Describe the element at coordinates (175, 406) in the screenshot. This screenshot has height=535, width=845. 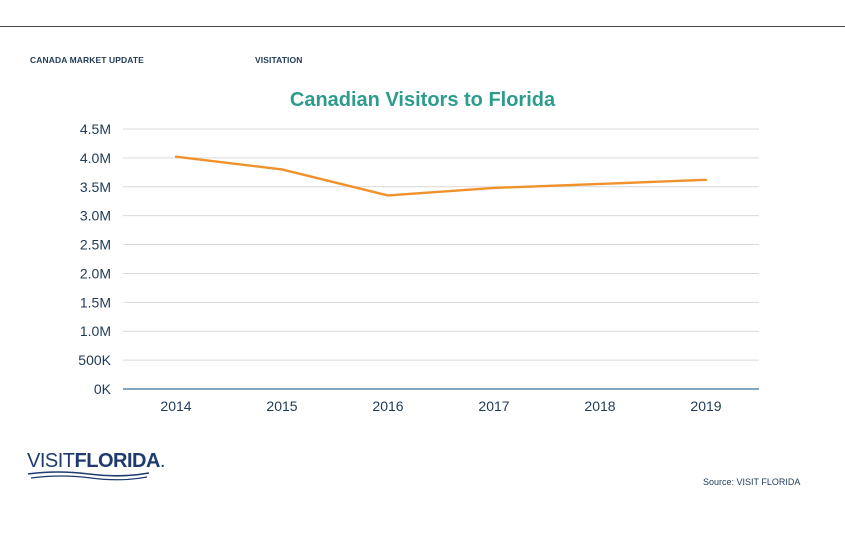
I see `x-tick-label: 2014` at that location.